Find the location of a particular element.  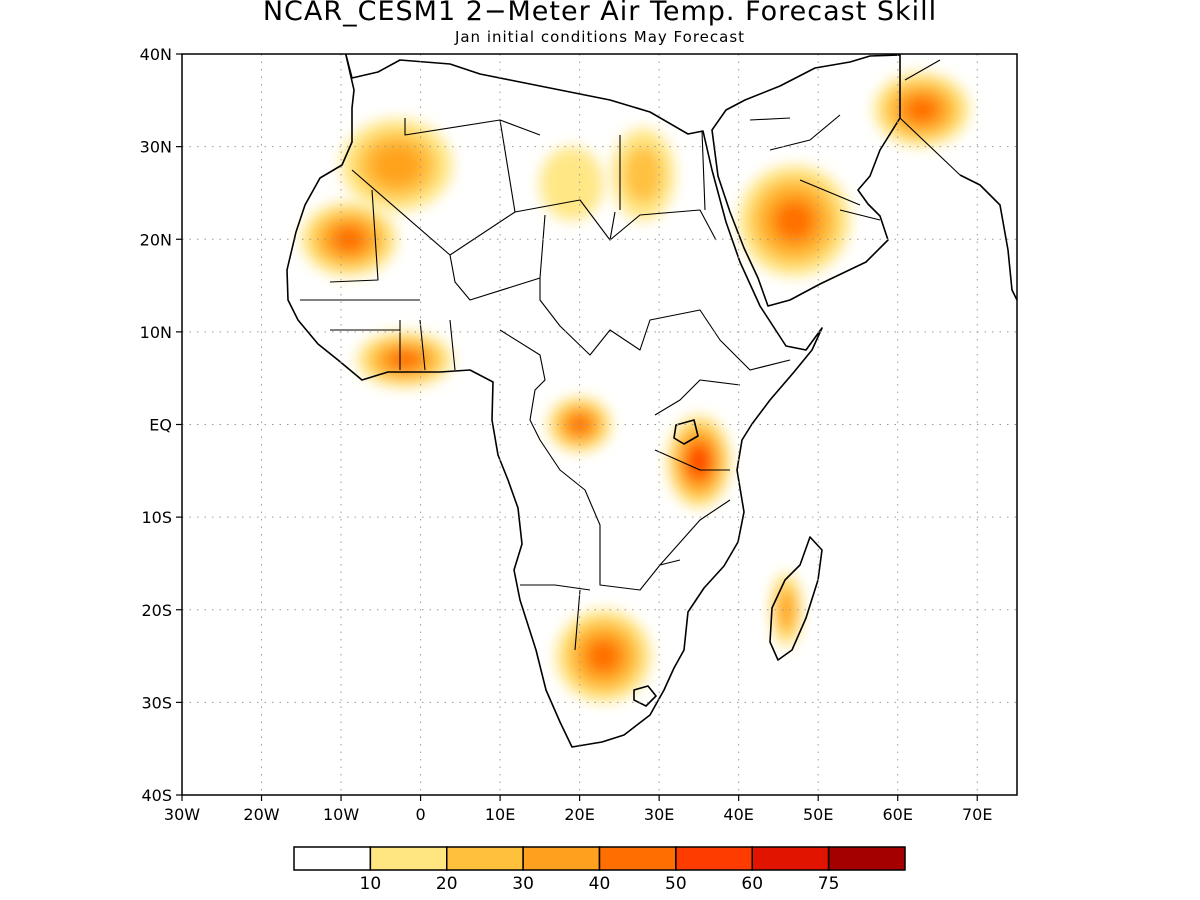

lon-tick-label: 30E is located at coordinates (659, 814).